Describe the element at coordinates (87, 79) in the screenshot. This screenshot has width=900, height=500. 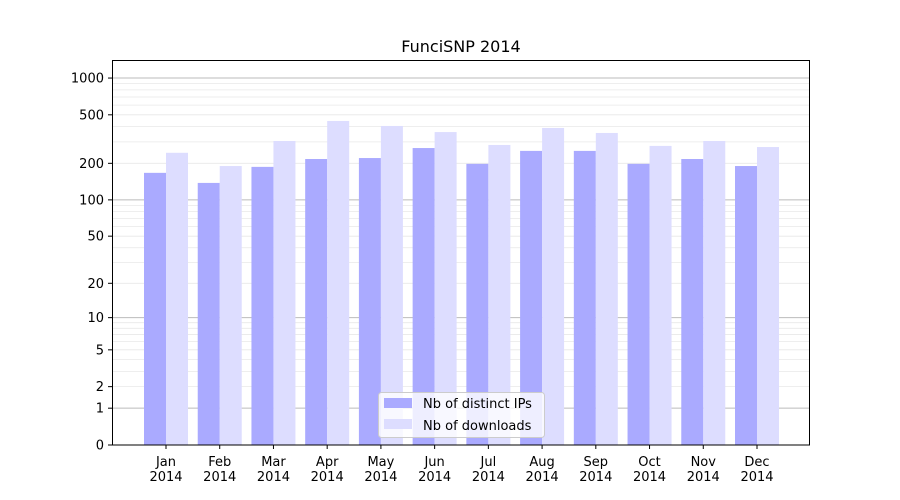
I see `y-tick-label: 1000` at that location.